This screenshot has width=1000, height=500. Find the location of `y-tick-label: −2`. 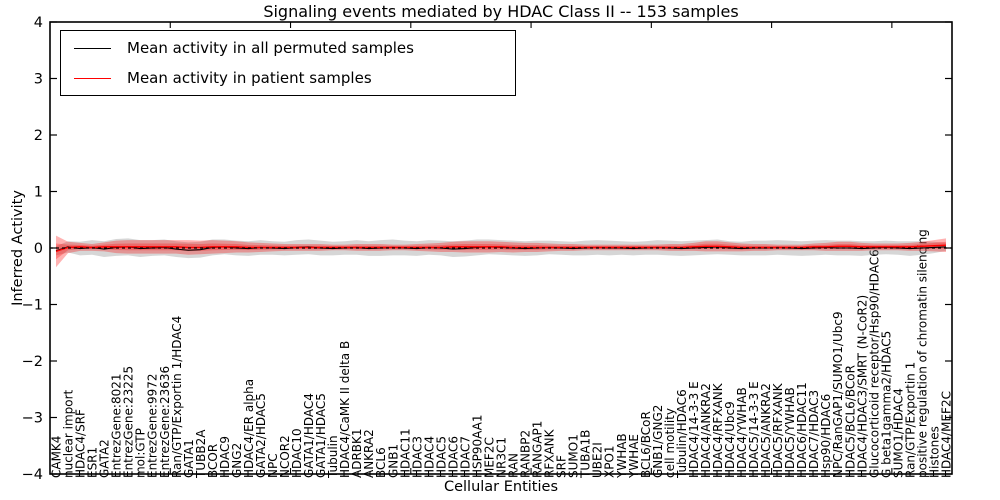

y-tick-label: −2 is located at coordinates (32, 362).